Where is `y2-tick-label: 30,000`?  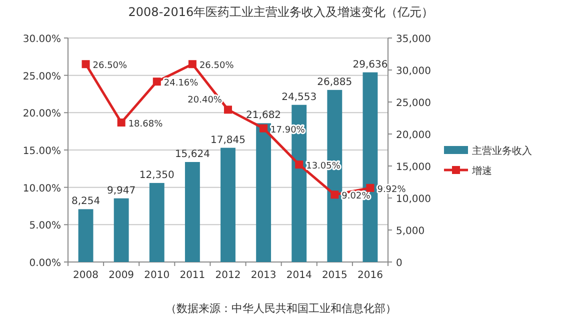 y2-tick-label: 30,000 is located at coordinates (413, 71).